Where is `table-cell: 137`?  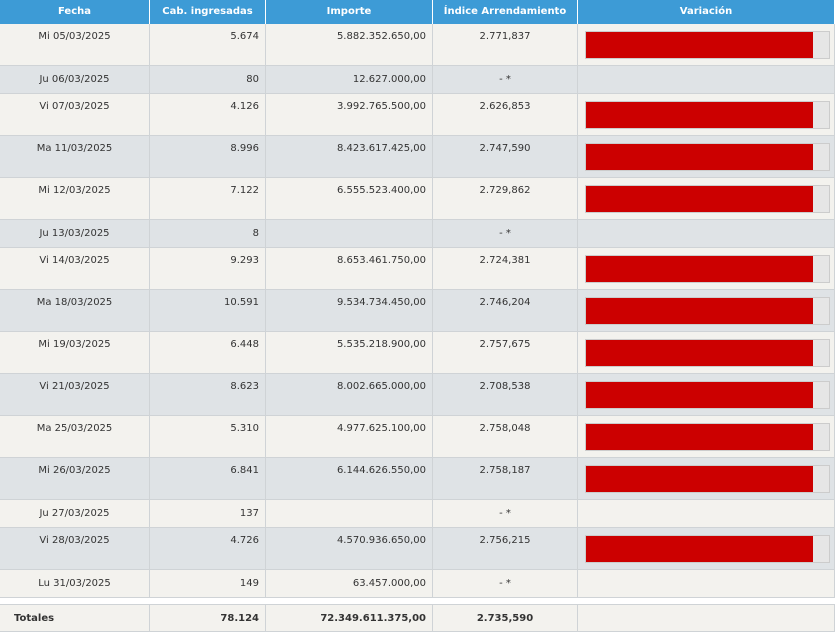
table-cell: 137 is located at coordinates (208, 514).